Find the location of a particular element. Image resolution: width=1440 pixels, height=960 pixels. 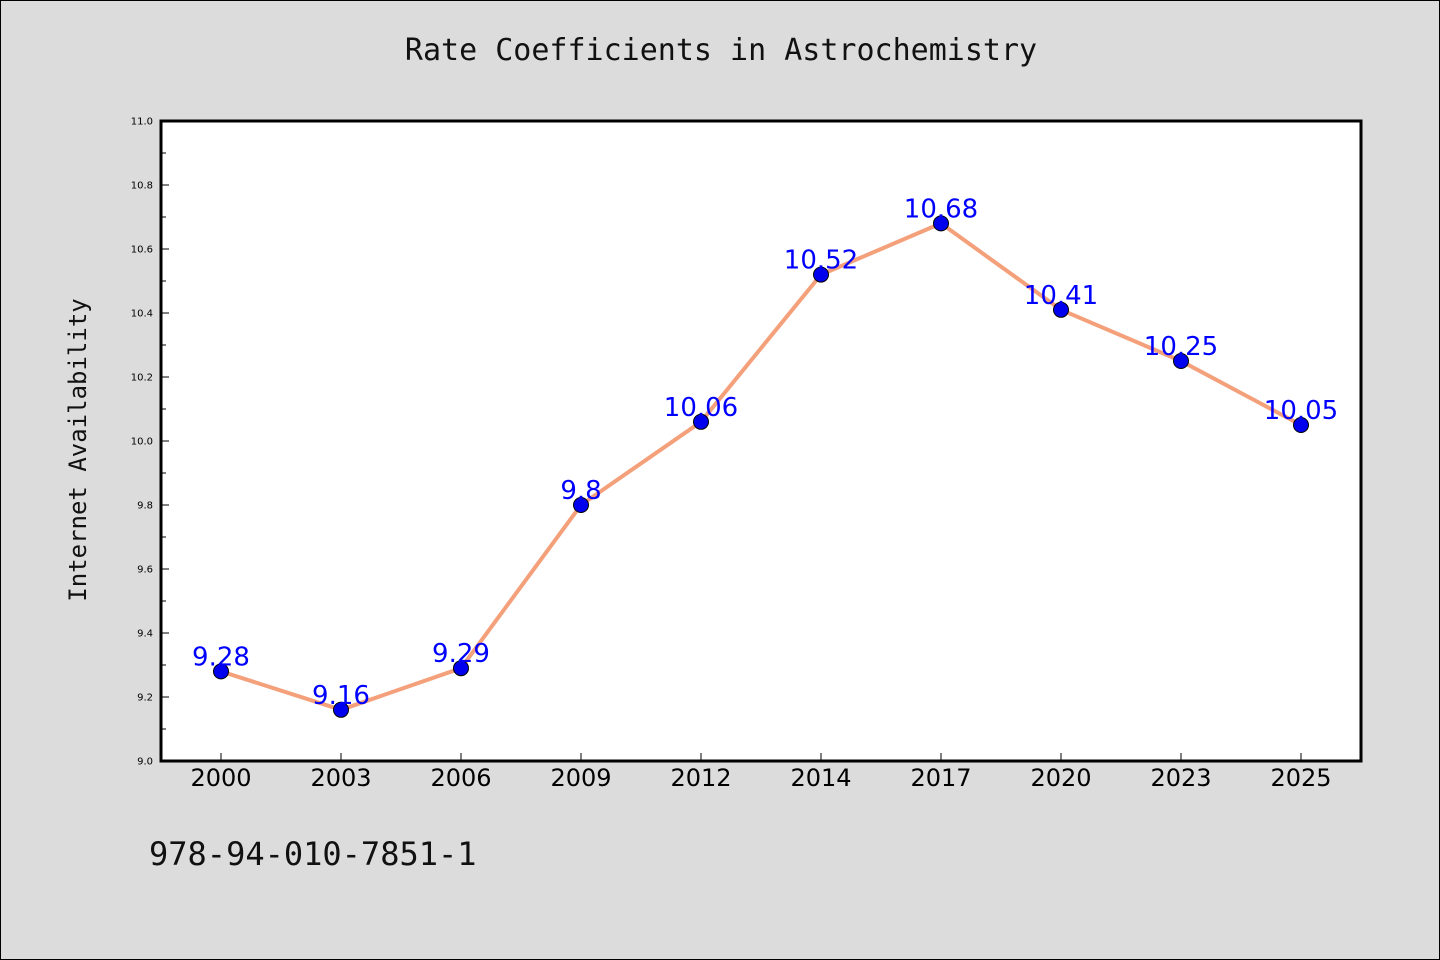

x-tick-label: 2017 is located at coordinates (940, 778).